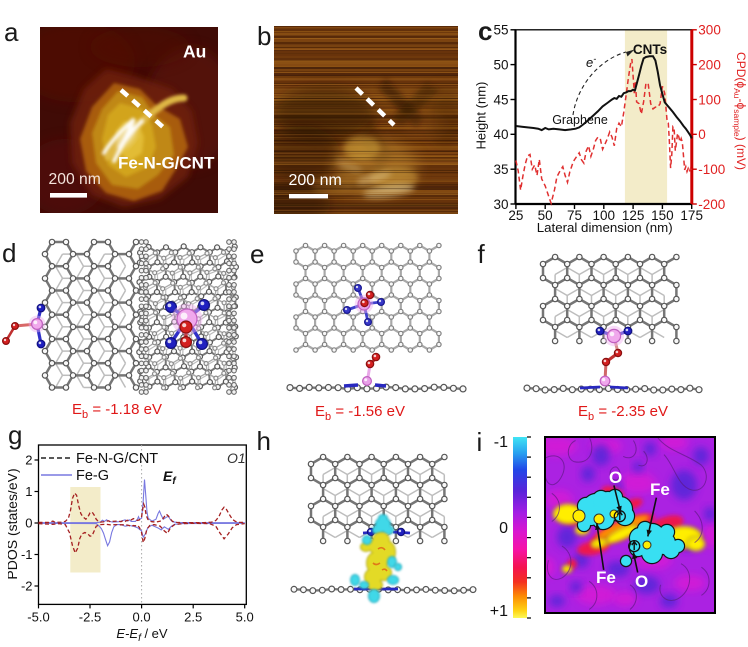 The height and width of the screenshot is (647, 748). What do you see at coordinates (499, 611) in the screenshot?
I see `svg-text: +1` at bounding box center [499, 611].